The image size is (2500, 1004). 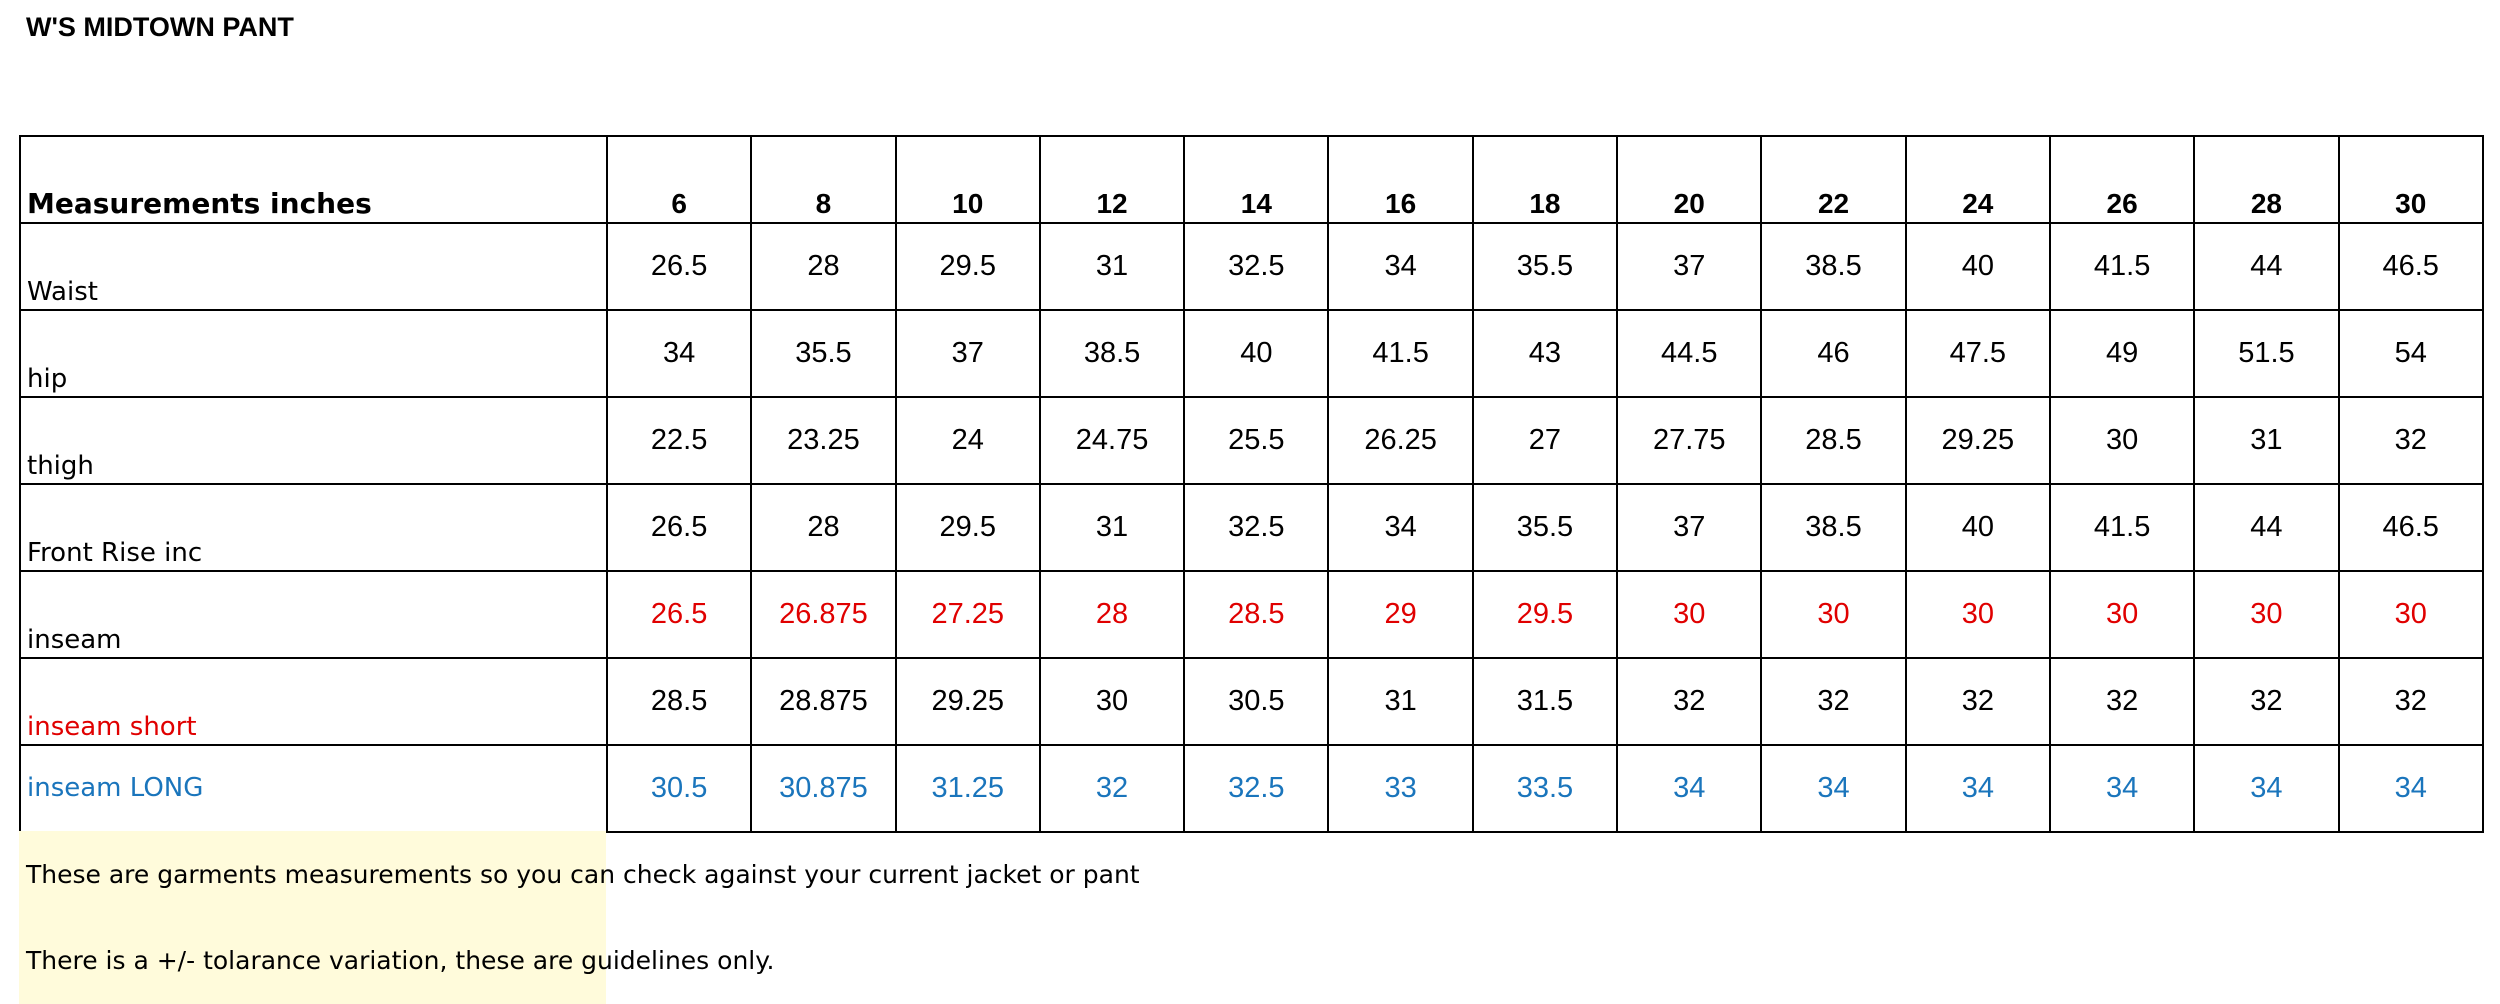 I want to click on row-label: hip, so click(x=313, y=353).